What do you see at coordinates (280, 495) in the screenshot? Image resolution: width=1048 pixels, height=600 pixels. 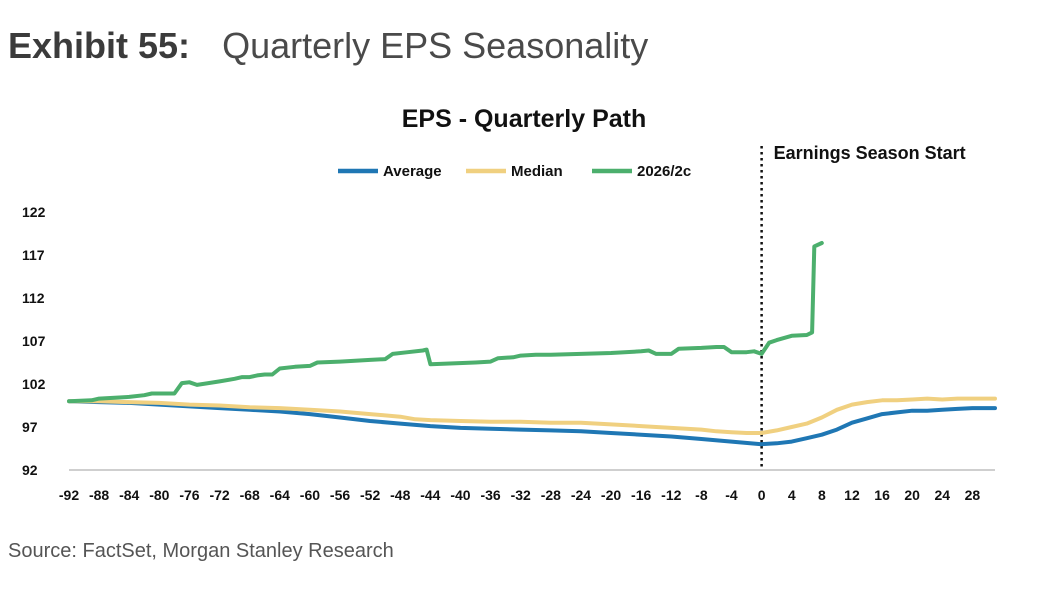 I see `x-tick-label: -64` at bounding box center [280, 495].